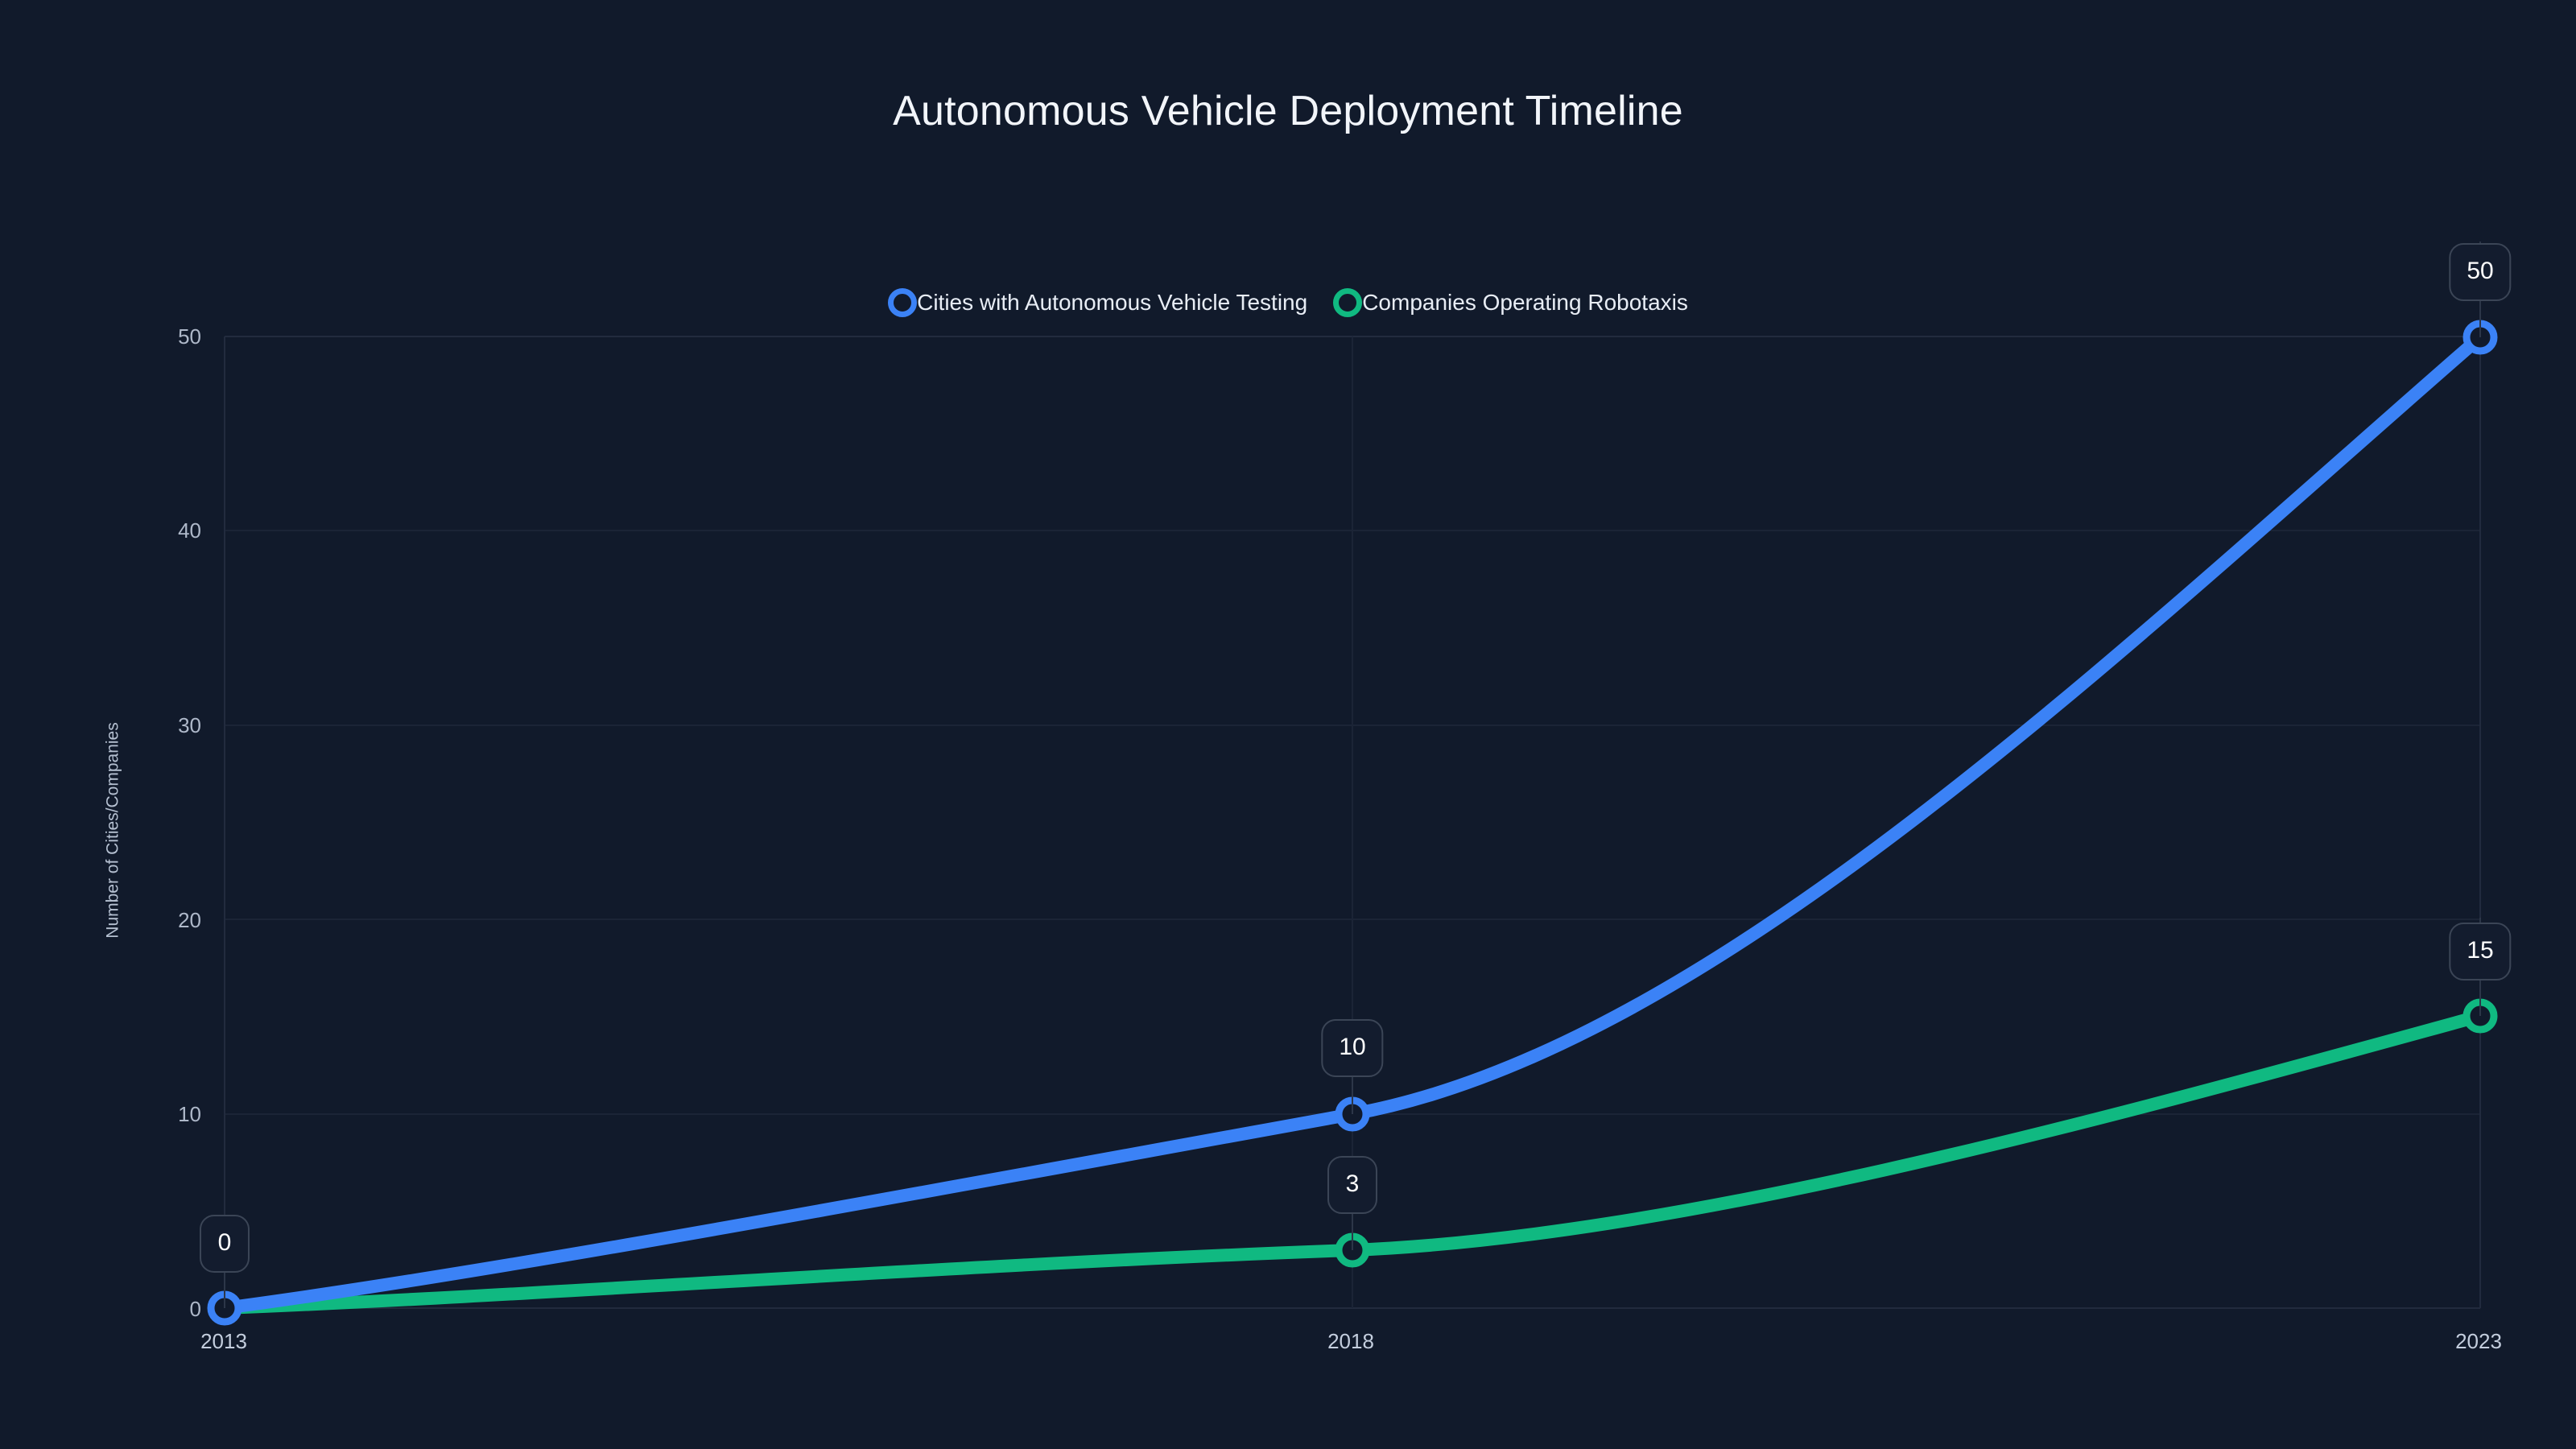 The width and height of the screenshot is (2576, 1449). Describe the element at coordinates (189, 725) in the screenshot. I see `y-tick-label-30: 30` at that location.